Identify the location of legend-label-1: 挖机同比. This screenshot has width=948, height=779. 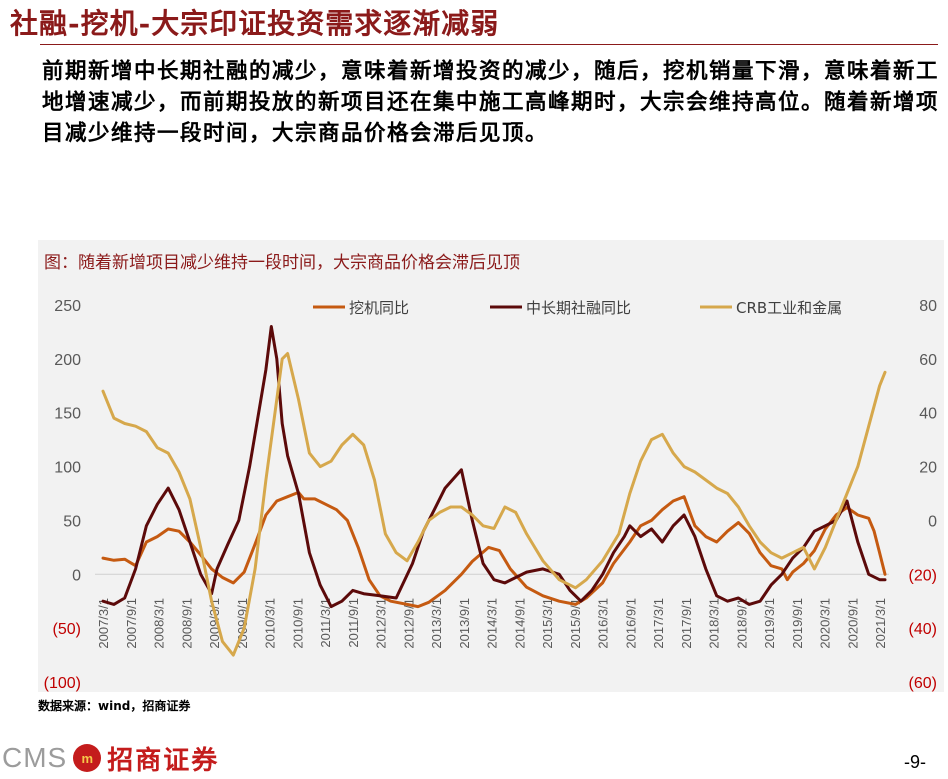
(379, 308).